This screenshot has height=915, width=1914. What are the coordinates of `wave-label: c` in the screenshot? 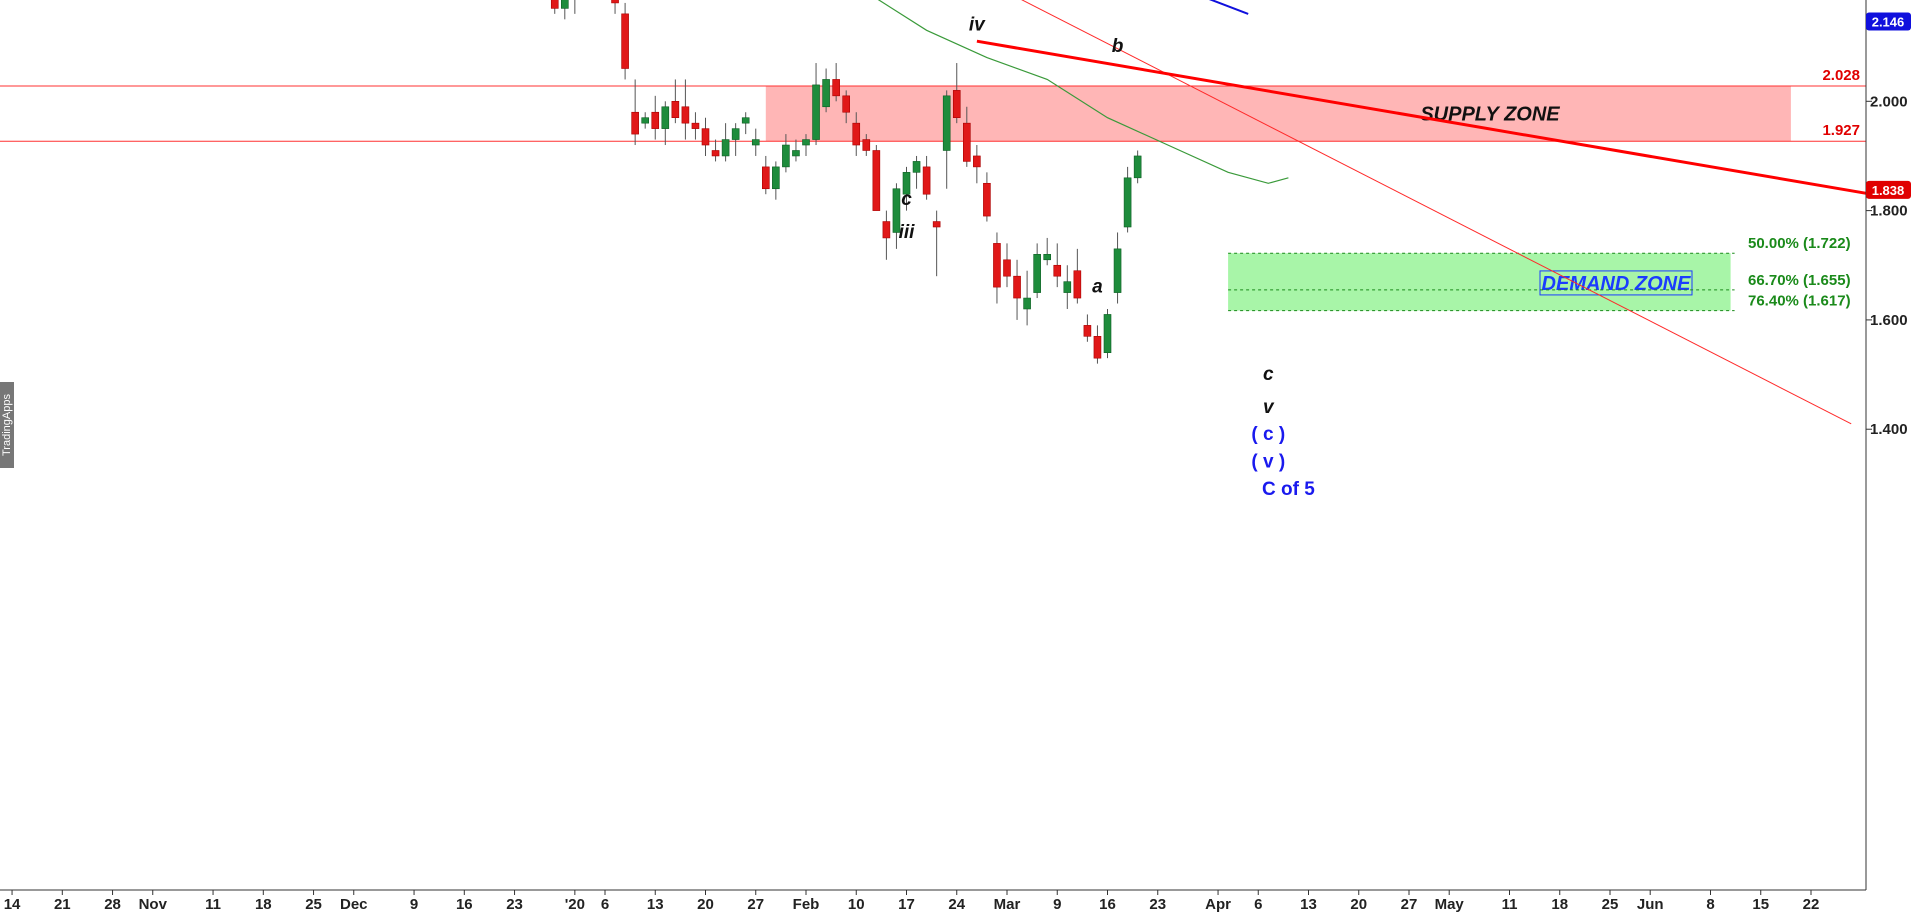 It's located at (1268, 374).